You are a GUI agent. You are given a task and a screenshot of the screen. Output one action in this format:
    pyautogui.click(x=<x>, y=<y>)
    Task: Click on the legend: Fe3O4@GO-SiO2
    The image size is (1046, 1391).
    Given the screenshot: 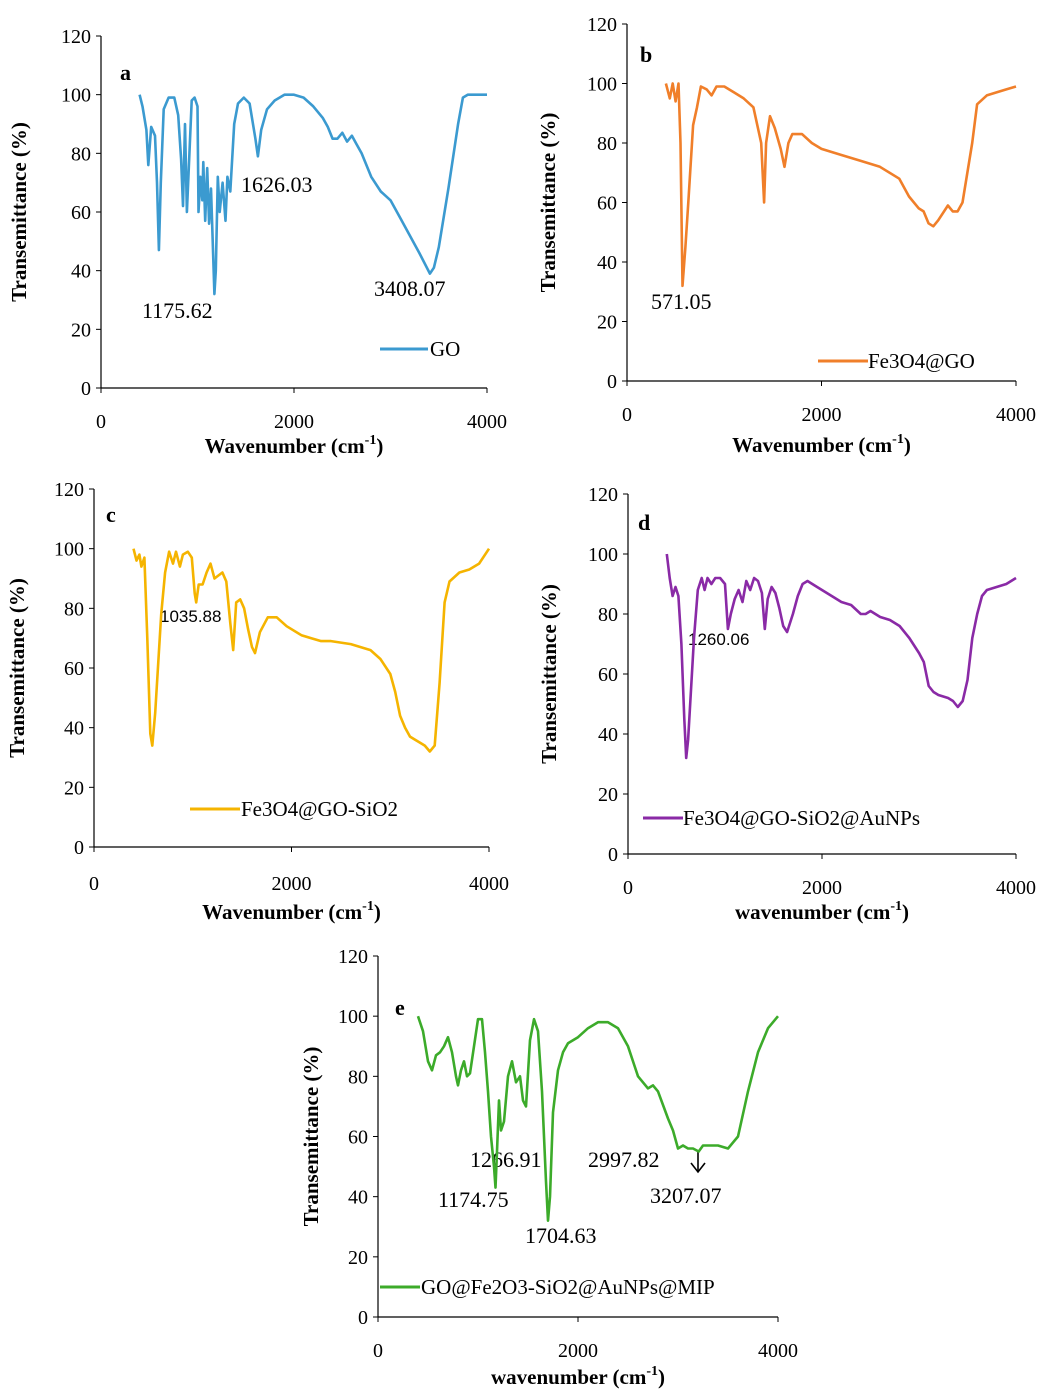 What is the action you would take?
    pyautogui.click(x=294, y=809)
    